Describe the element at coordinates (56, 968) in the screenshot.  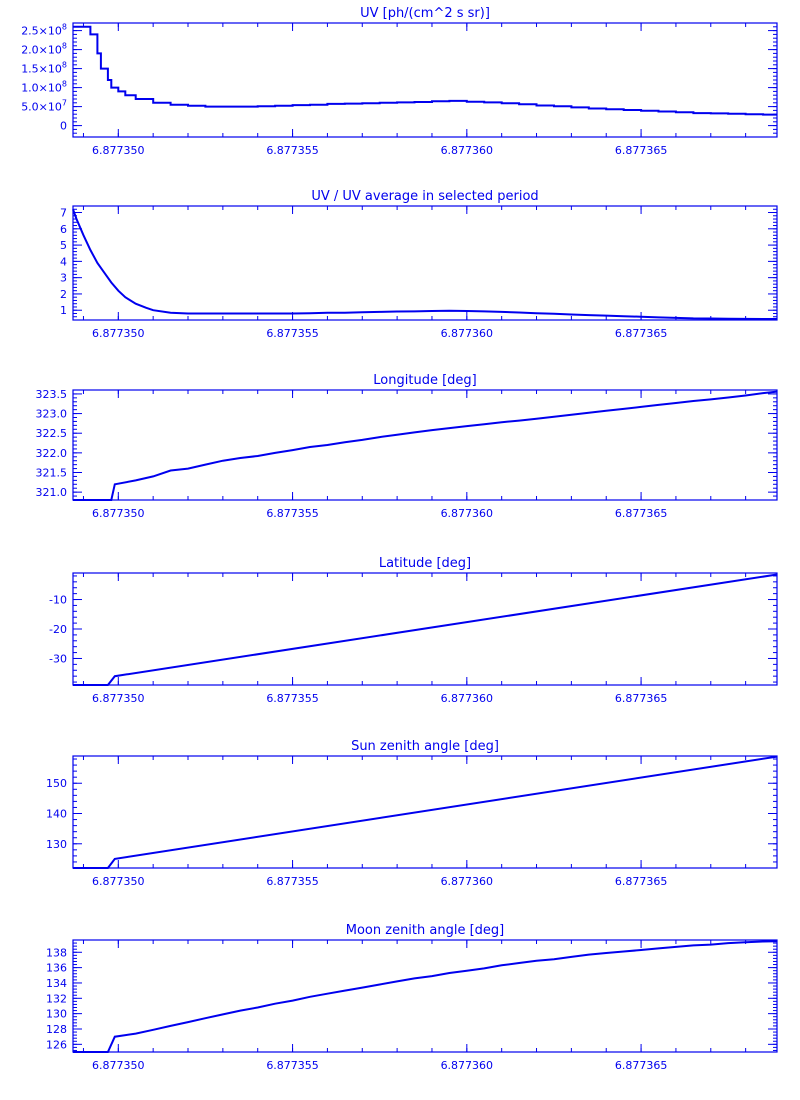
I see `y-tick-label: 136` at that location.